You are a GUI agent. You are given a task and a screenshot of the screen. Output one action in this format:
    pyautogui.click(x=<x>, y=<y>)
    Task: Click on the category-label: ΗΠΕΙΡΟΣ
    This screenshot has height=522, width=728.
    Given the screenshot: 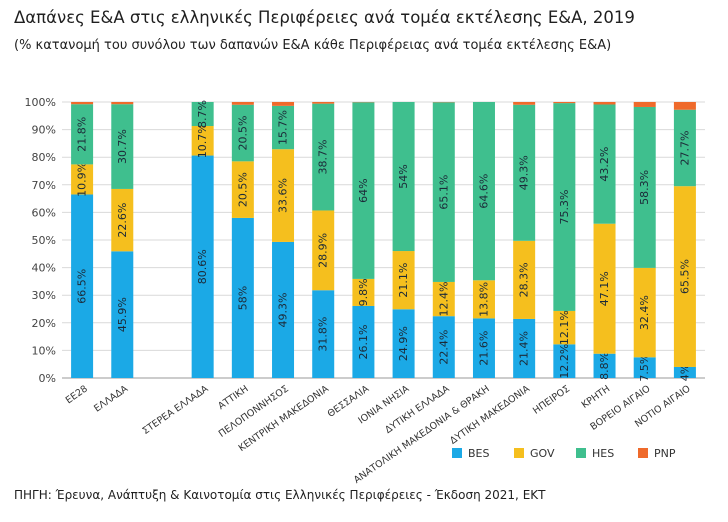 What is the action you would take?
    pyautogui.click(x=551, y=399)
    